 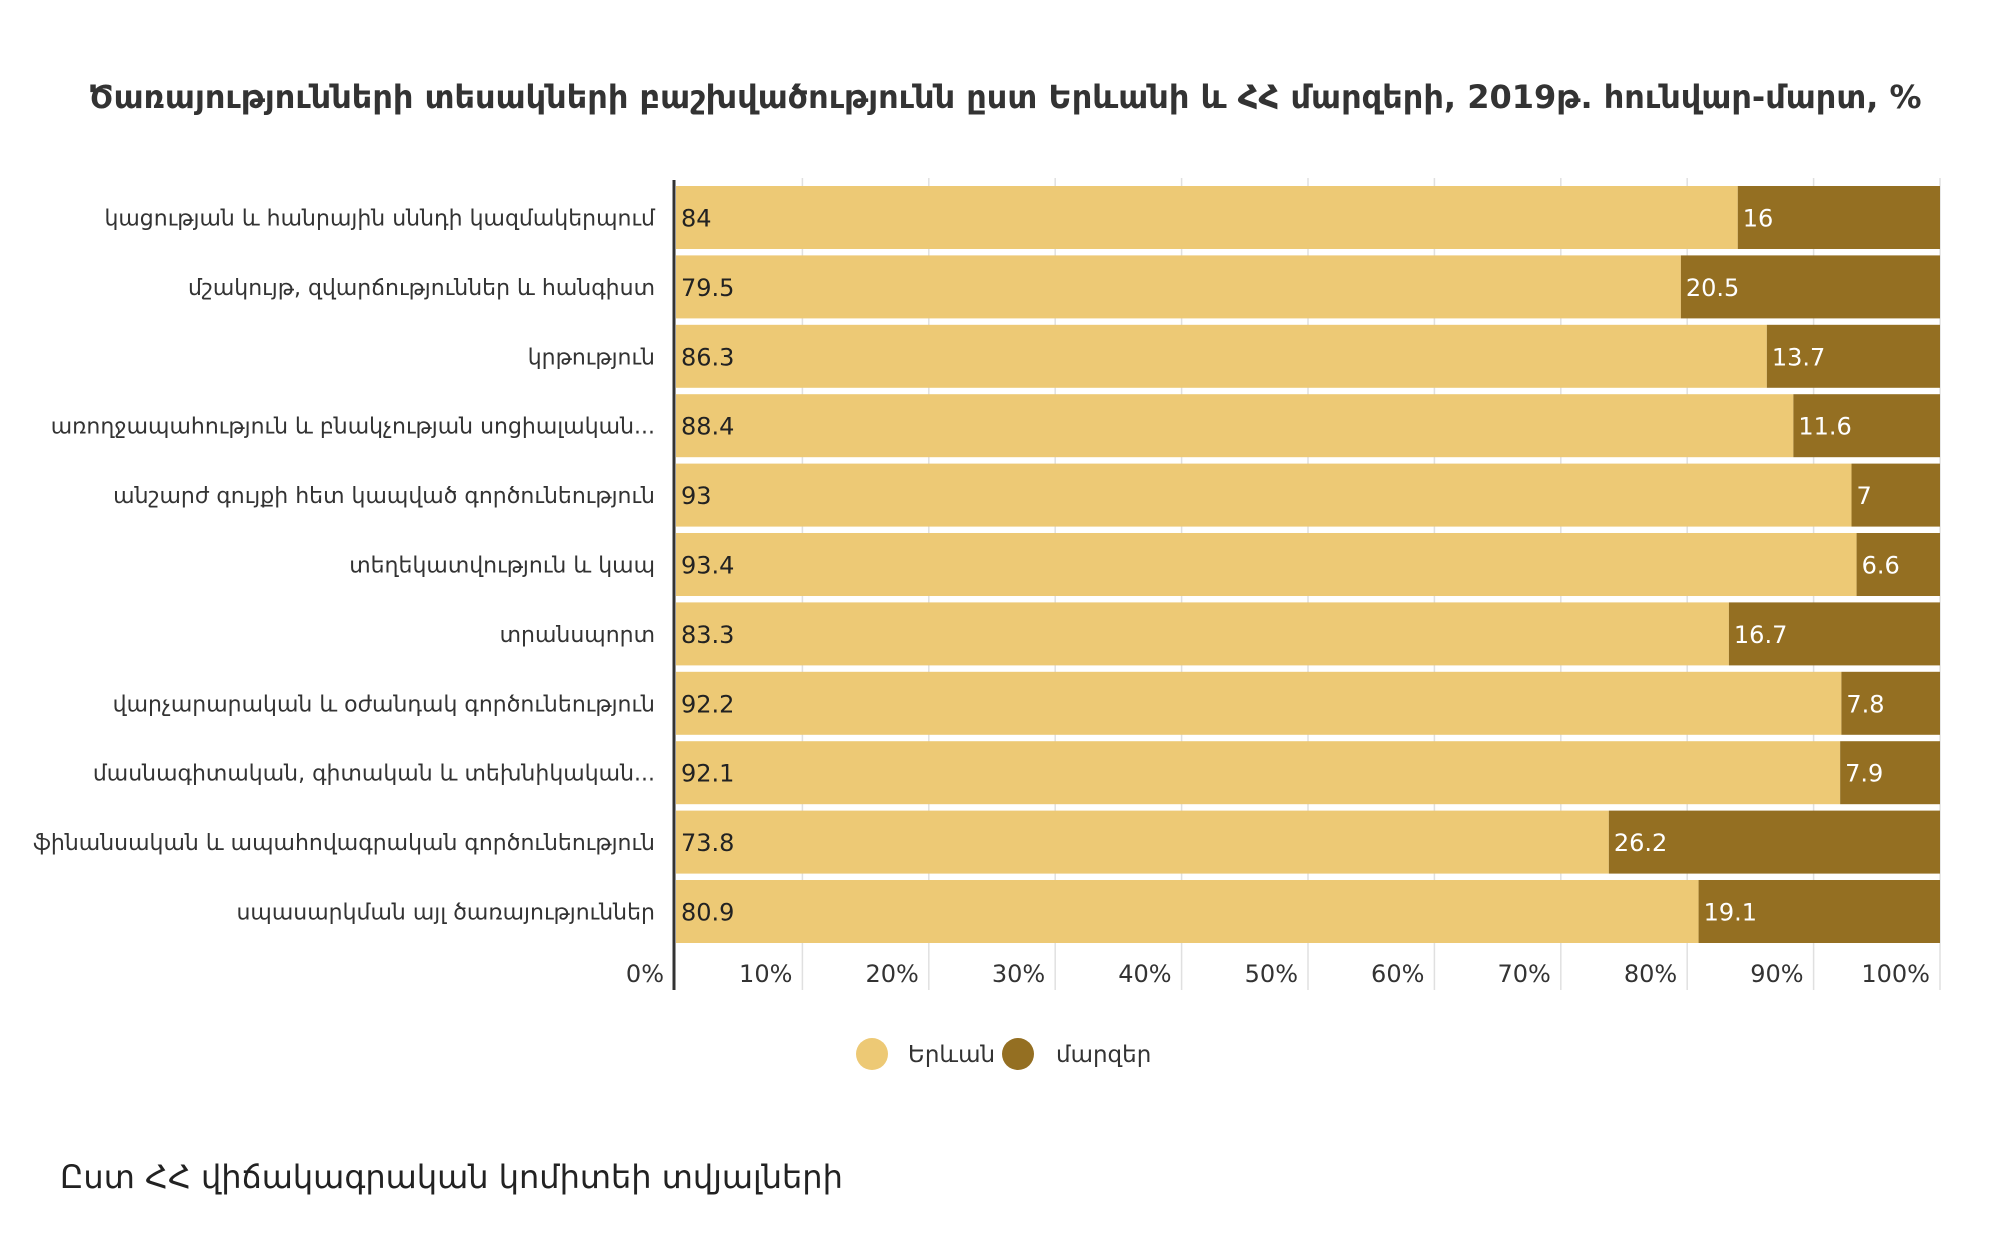 I want to click on data-label: 7.9, so click(x=1864, y=774).